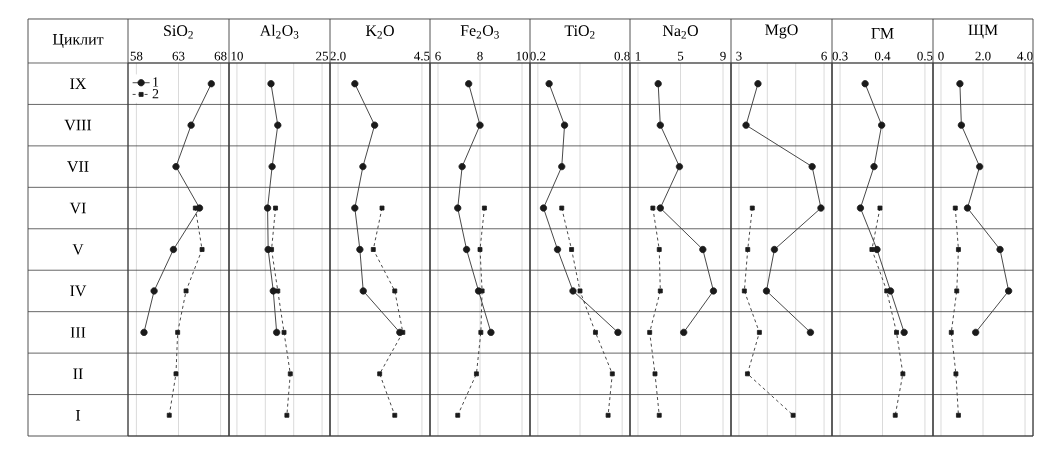  What do you see at coordinates (379, 32) in the screenshot?
I see `chart-title: K$_{2}$O` at bounding box center [379, 32].